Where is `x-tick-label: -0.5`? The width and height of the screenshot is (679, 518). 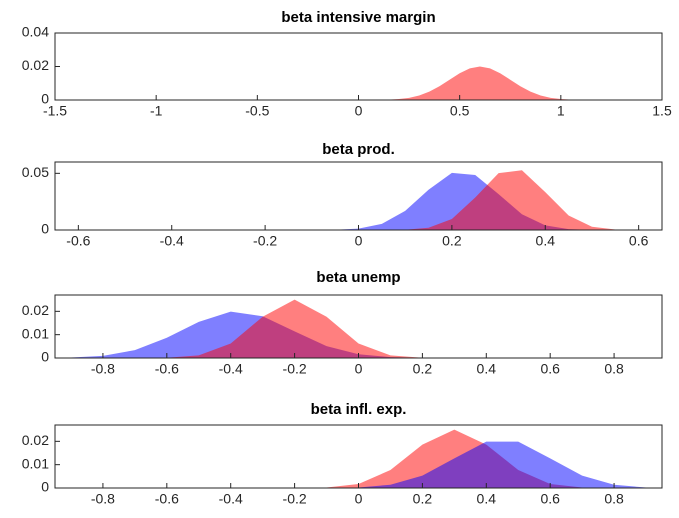 x-tick-label: -0.5 is located at coordinates (257, 111).